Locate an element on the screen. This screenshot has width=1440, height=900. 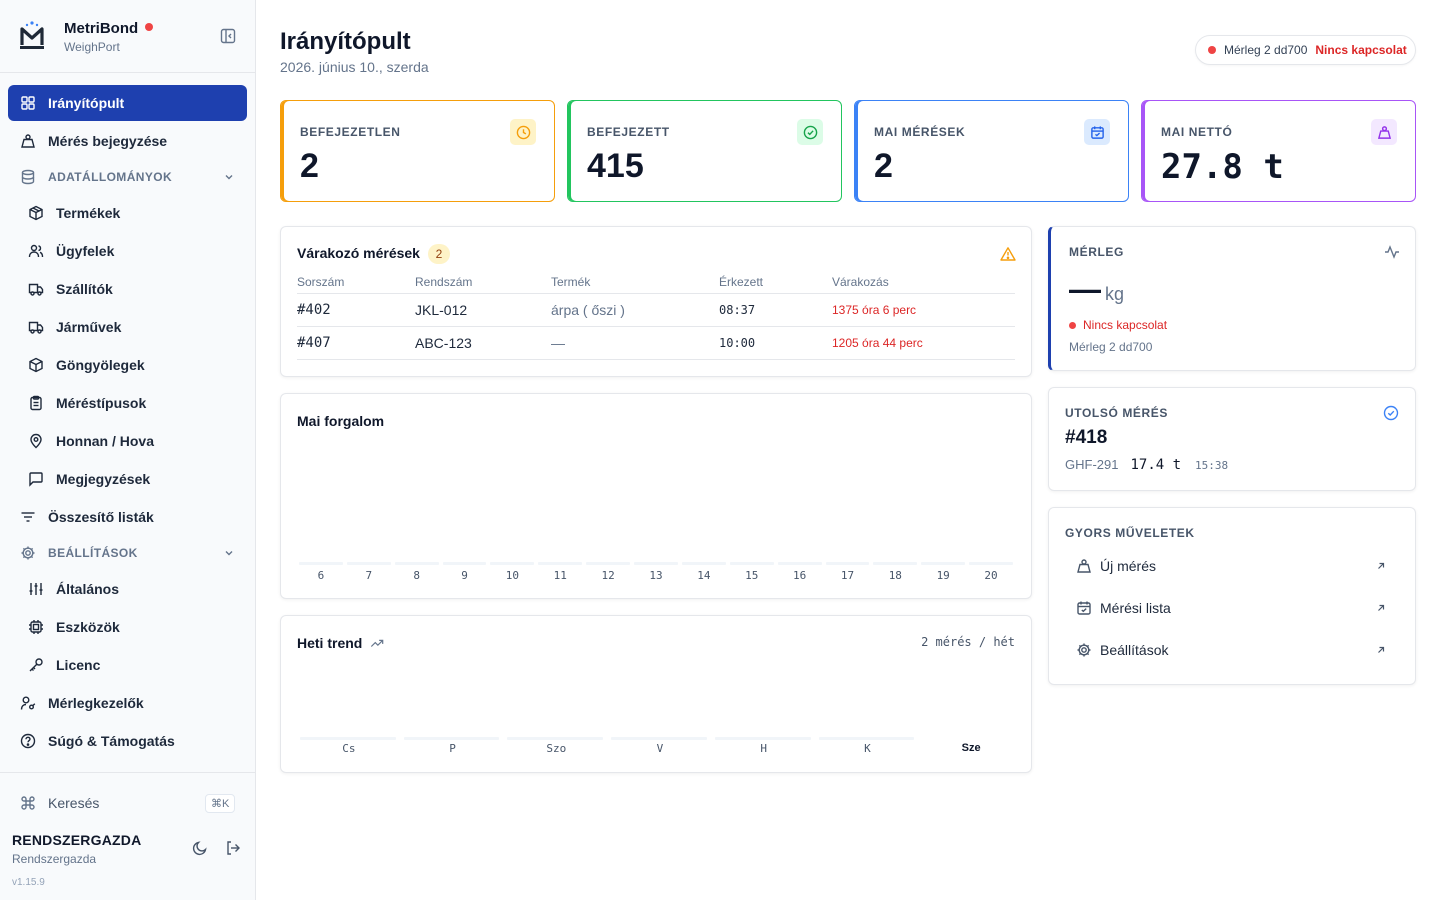
x-tick-label: 13 is located at coordinates (656, 575).